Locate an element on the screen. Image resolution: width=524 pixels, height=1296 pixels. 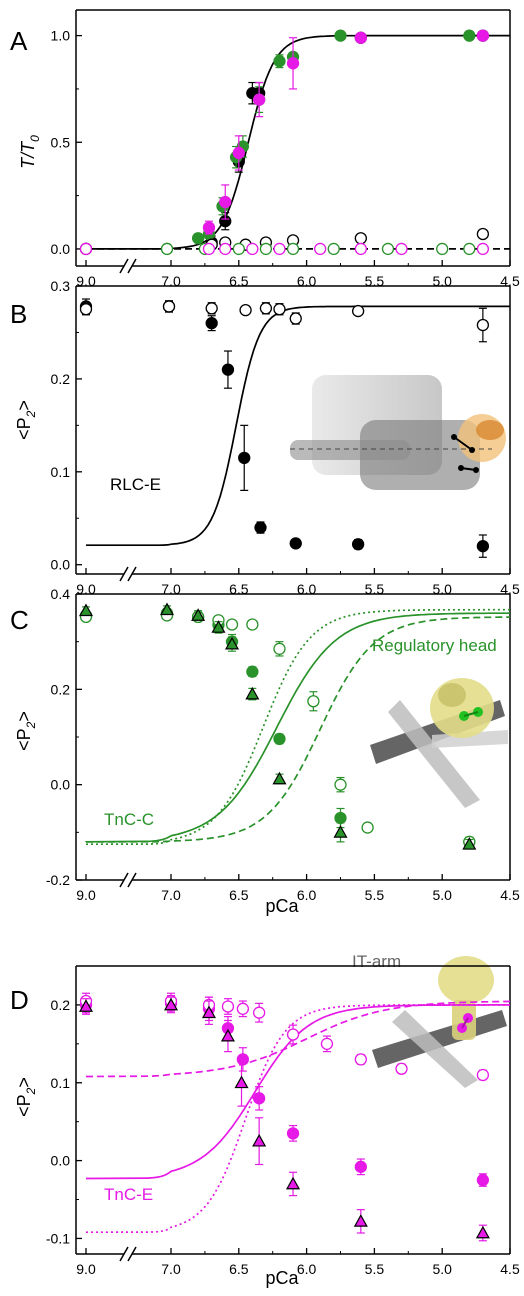
curve-annotation: TnC-E is located at coordinates (128, 1194).